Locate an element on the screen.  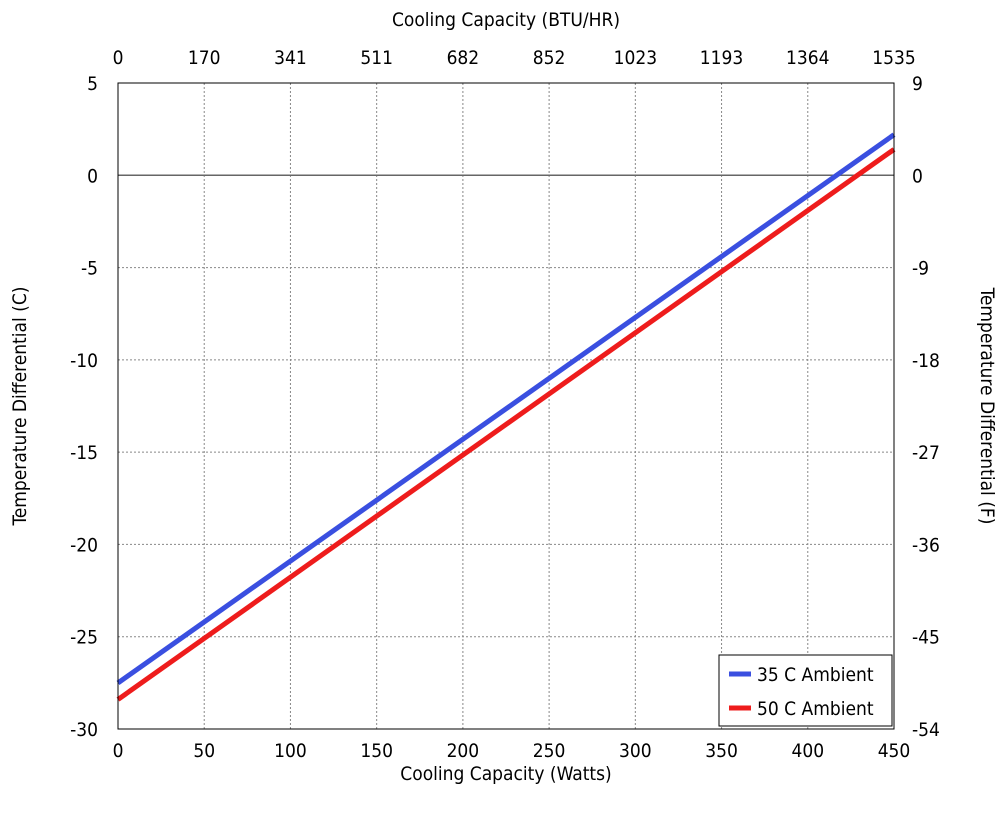
legend: 35 C Ambient 50 C Ambient is located at coordinates (805, 690).